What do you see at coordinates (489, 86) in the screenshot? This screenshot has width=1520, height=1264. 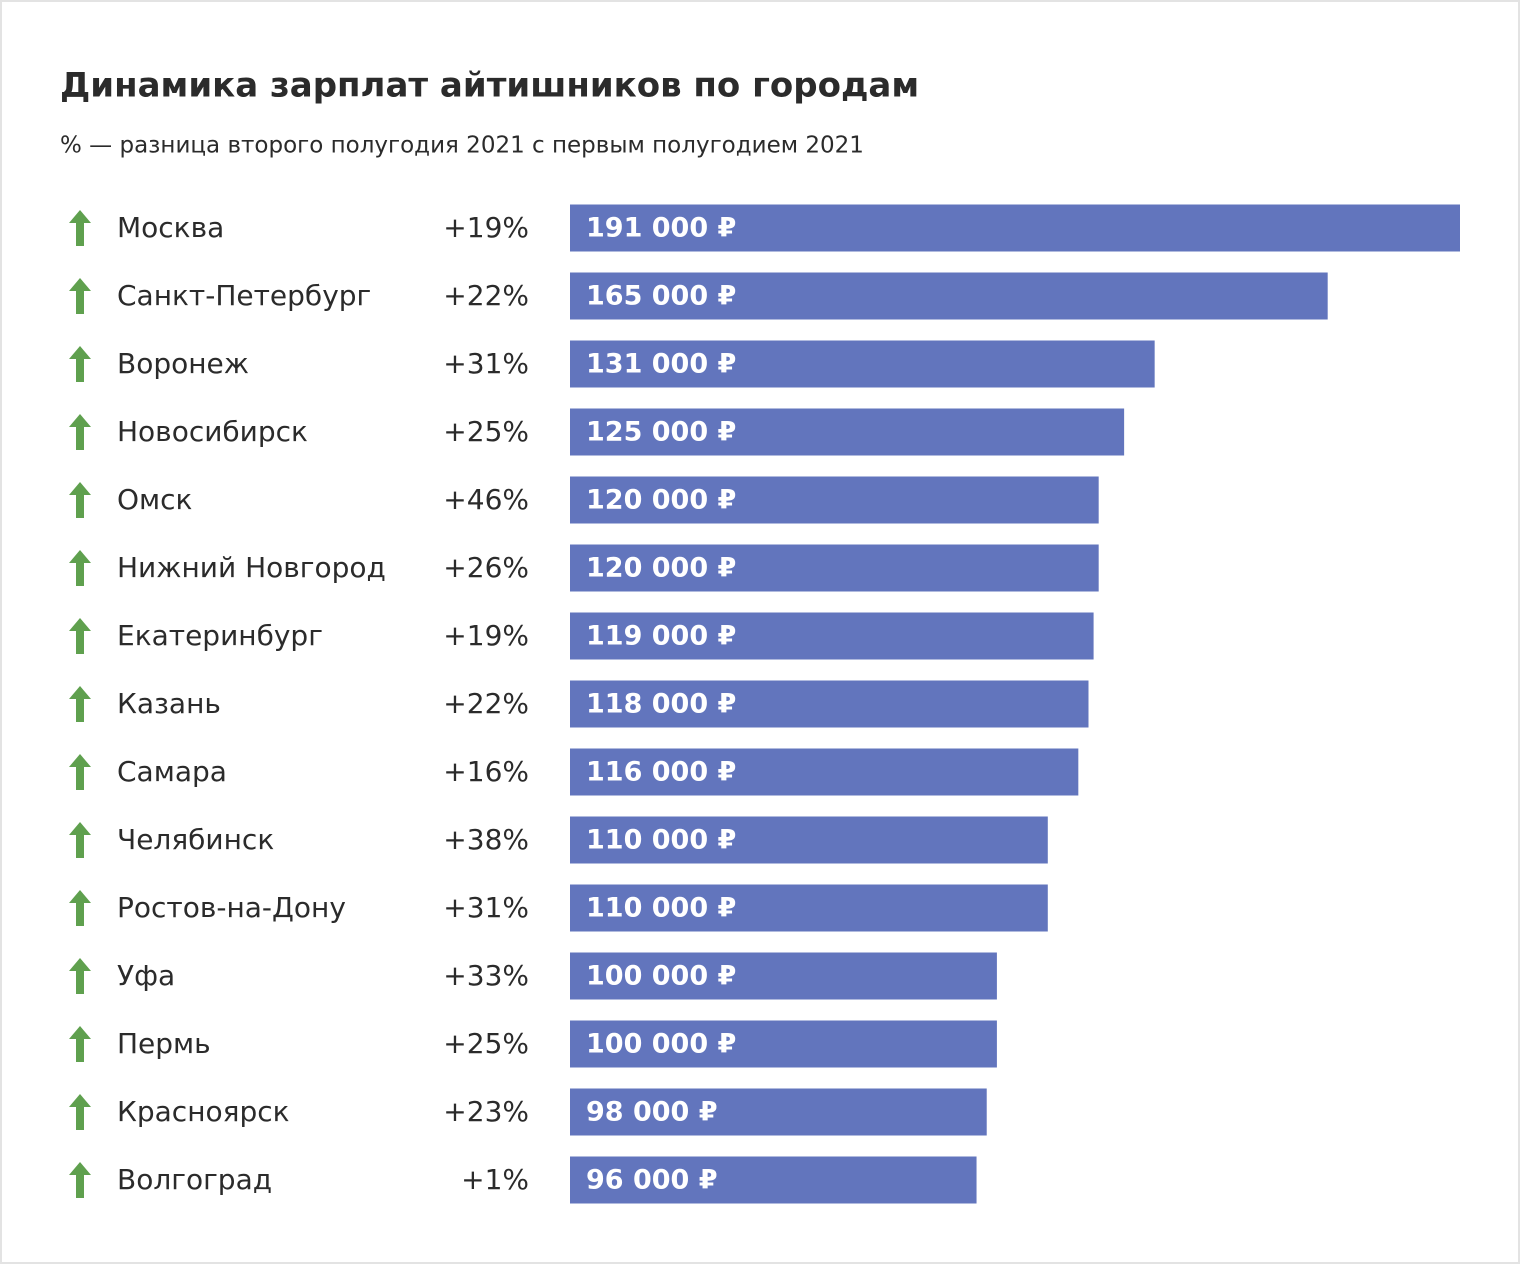 I see `chart-title: Динамика зарплат айтишников по городам` at bounding box center [489, 86].